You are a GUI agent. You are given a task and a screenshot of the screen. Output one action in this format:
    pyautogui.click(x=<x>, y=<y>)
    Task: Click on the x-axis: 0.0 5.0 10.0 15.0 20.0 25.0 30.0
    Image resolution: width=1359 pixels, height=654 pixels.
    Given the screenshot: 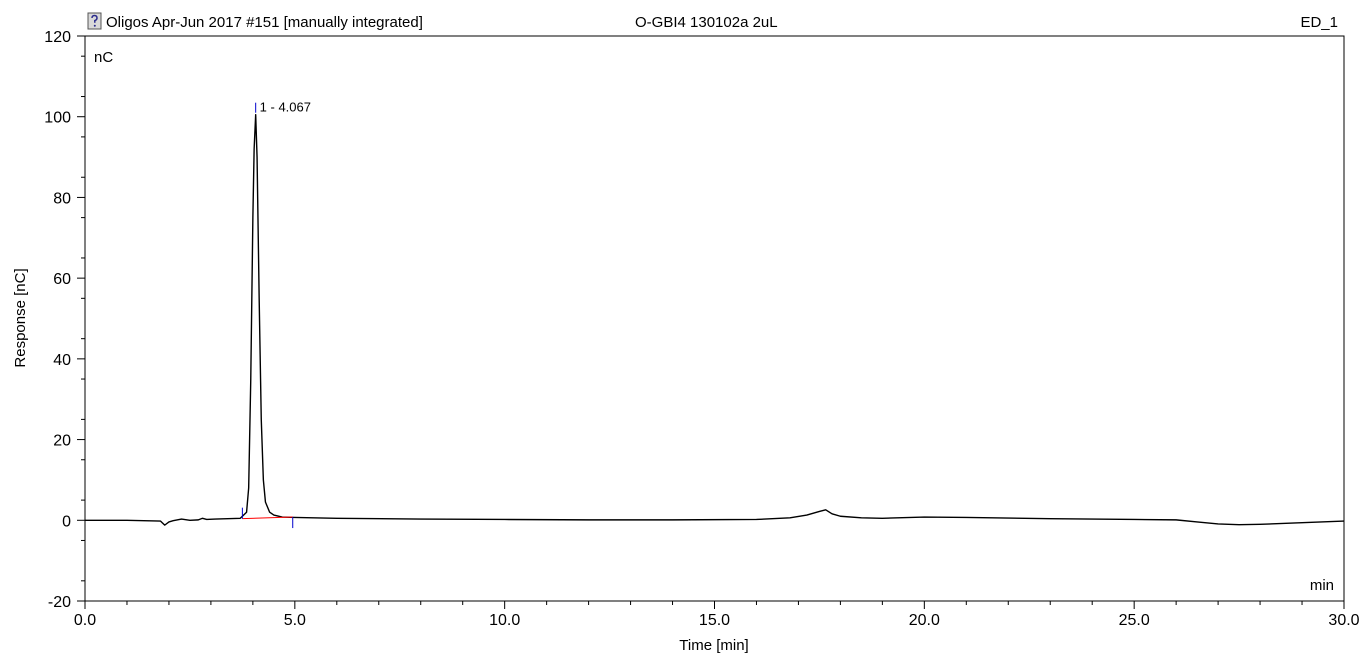 What is the action you would take?
    pyautogui.click(x=716, y=615)
    